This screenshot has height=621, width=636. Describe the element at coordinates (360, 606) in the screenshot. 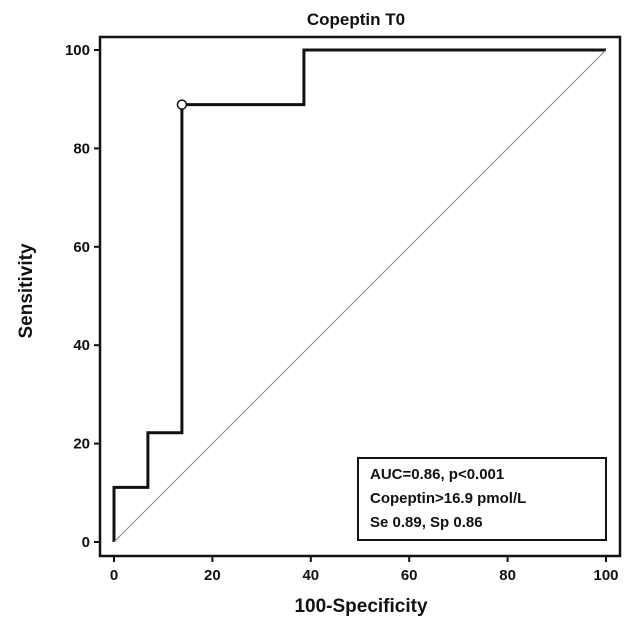

I see `x-axis-label: 100-Specificity` at that location.